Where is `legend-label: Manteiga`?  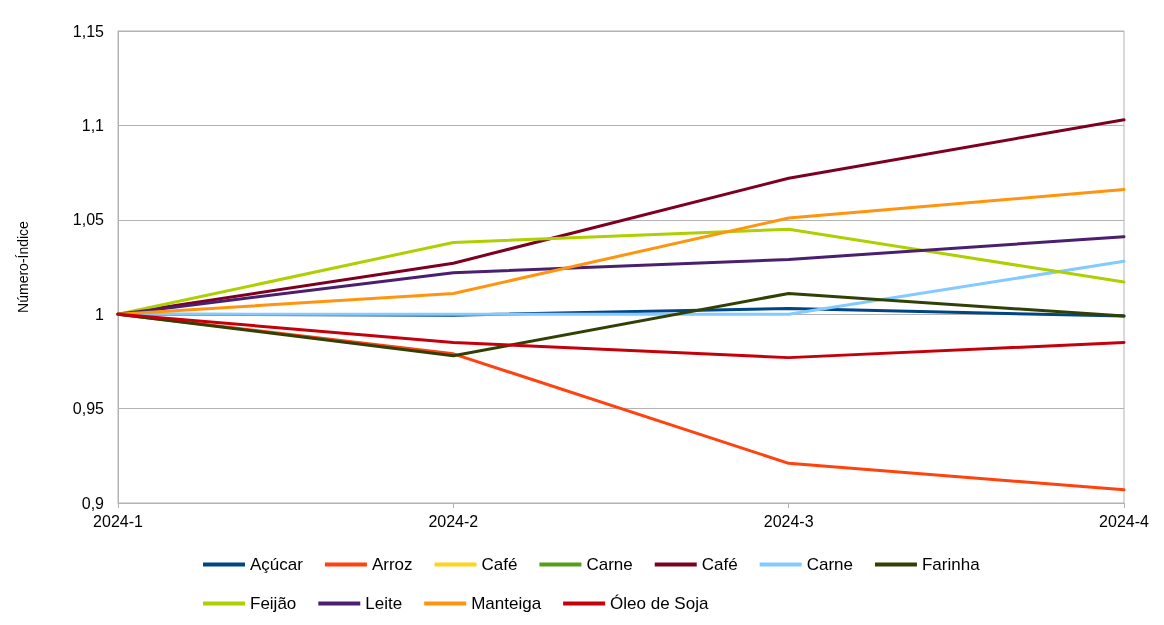
legend-label: Manteiga is located at coordinates (506, 603).